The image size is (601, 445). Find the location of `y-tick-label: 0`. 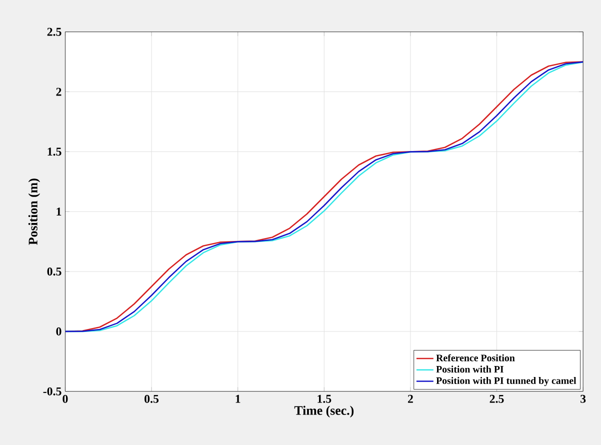

y-tick-label: 0 is located at coordinates (59, 331).